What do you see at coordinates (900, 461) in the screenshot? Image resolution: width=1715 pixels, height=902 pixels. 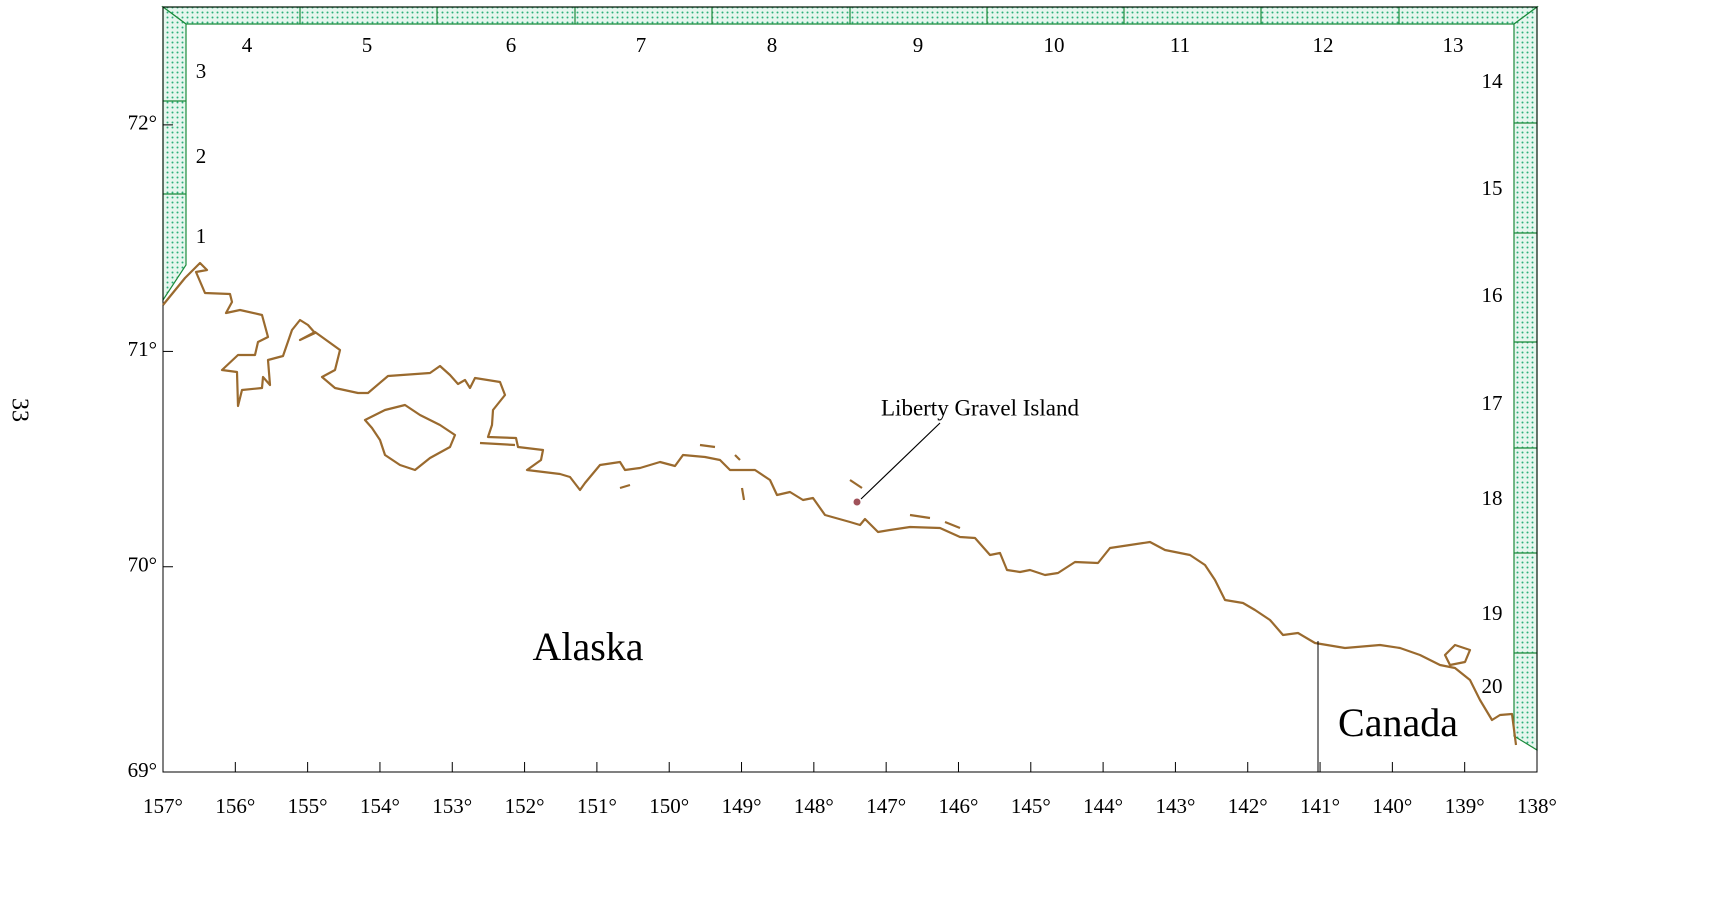 I see `leader-line` at bounding box center [900, 461].